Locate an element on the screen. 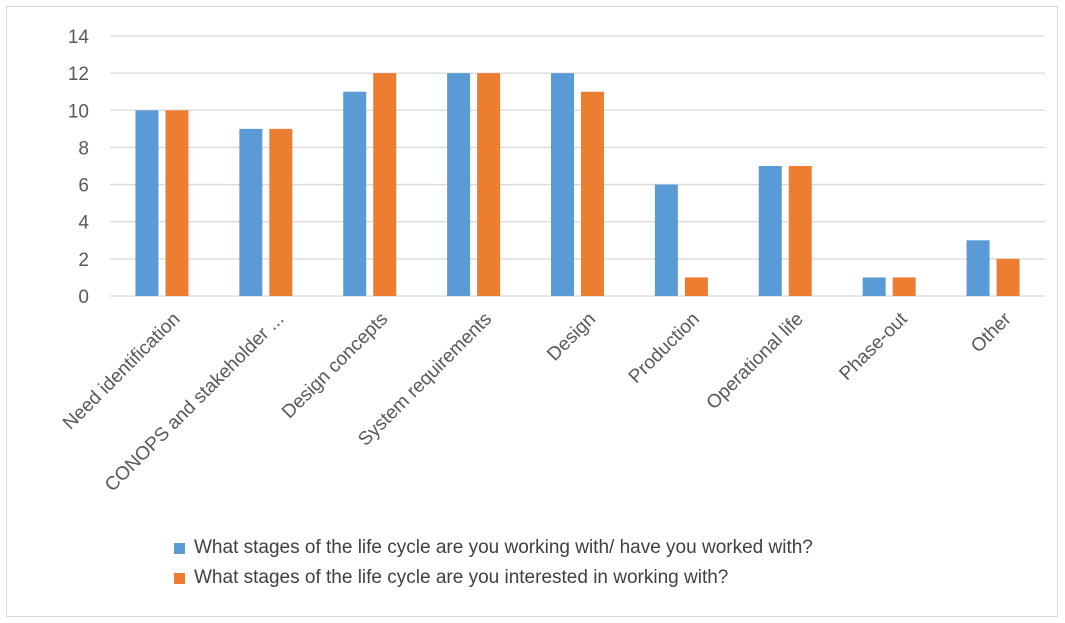  y-tick-label: 8 is located at coordinates (83, 148).